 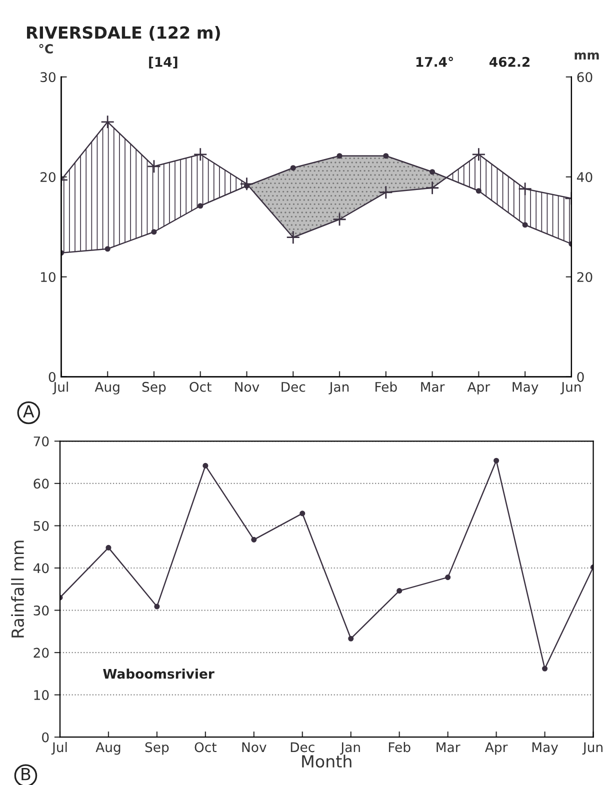 What do you see at coordinates (584, 77) in the screenshot?
I see `y2-tick-label: 60` at bounding box center [584, 77].